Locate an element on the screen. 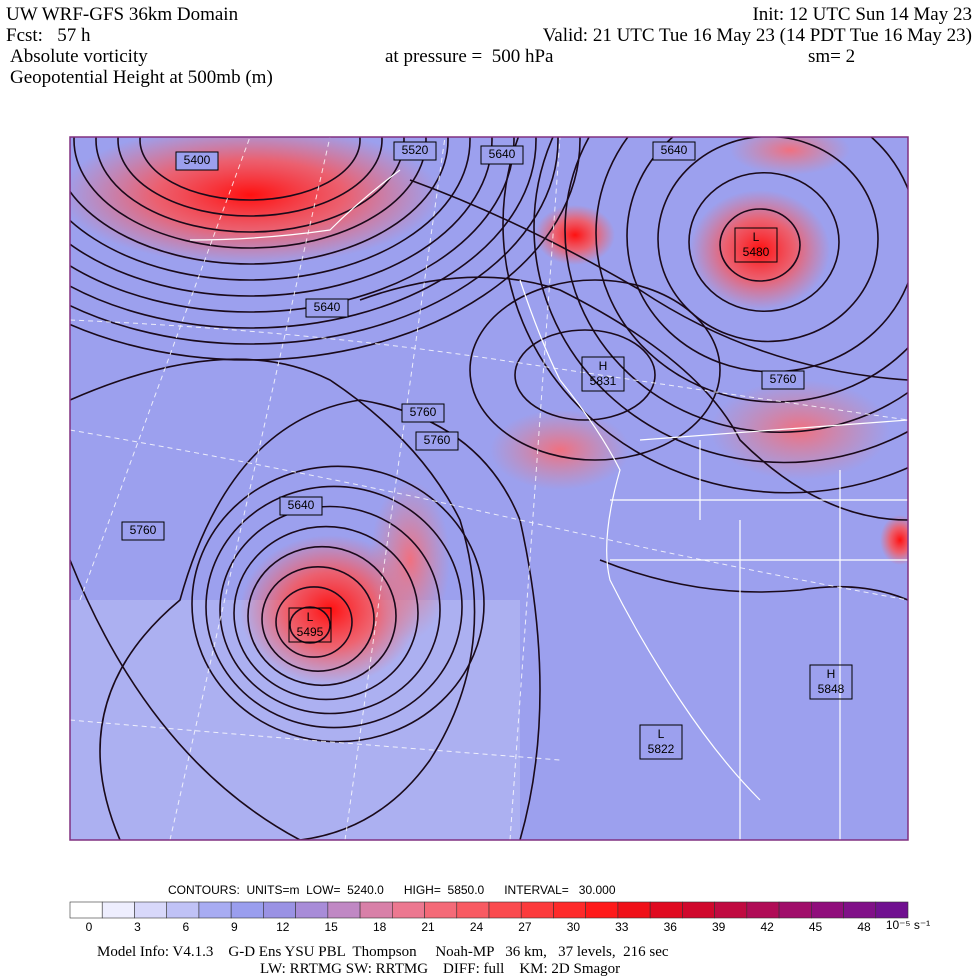 This screenshot has height=980, width=980. colorbar-label: 36 is located at coordinates (671, 927).